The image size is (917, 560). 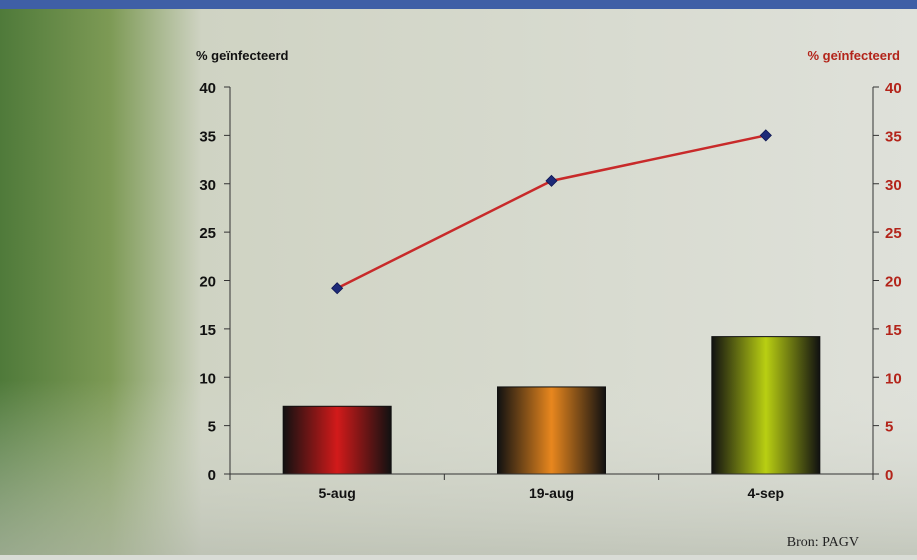 What do you see at coordinates (207, 233) in the screenshot?
I see `y-tick-label-left: 25` at bounding box center [207, 233].